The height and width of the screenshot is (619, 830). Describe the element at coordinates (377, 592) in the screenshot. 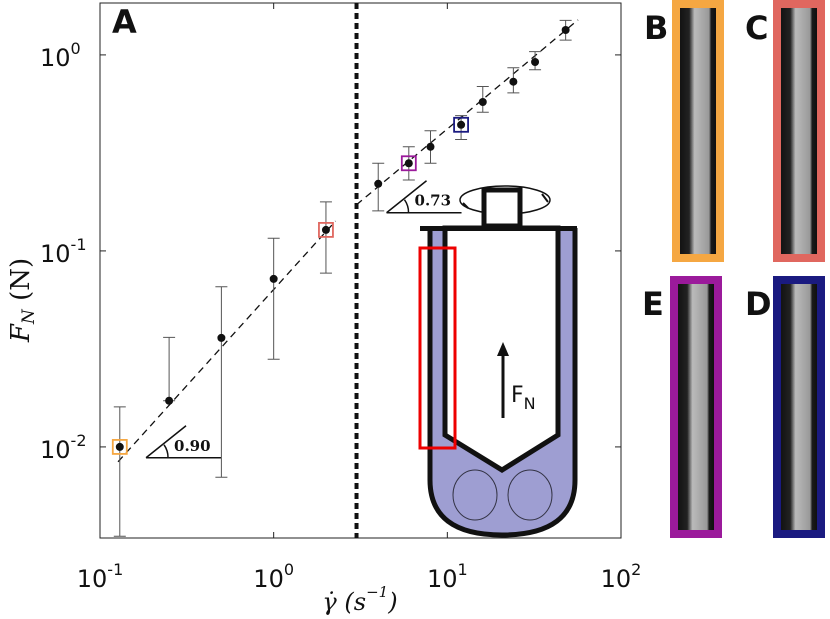

I see `x-label-exp: −1` at that location.